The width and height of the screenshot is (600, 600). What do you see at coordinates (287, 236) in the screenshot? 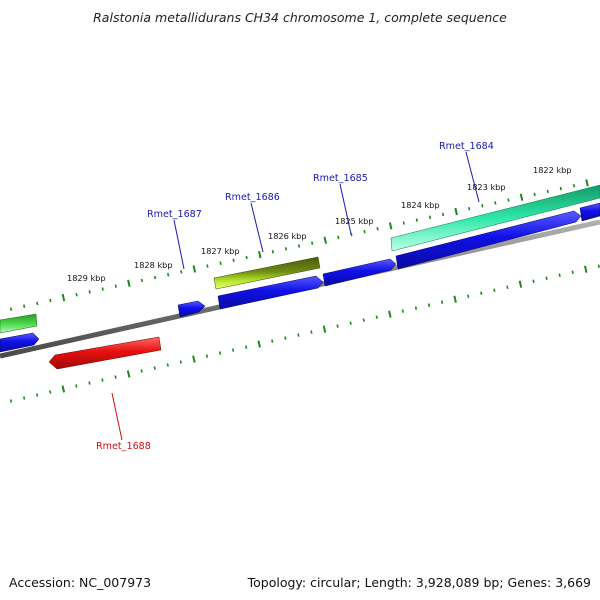
I see `kbp-label-1826: 1826 kbp` at bounding box center [287, 236].